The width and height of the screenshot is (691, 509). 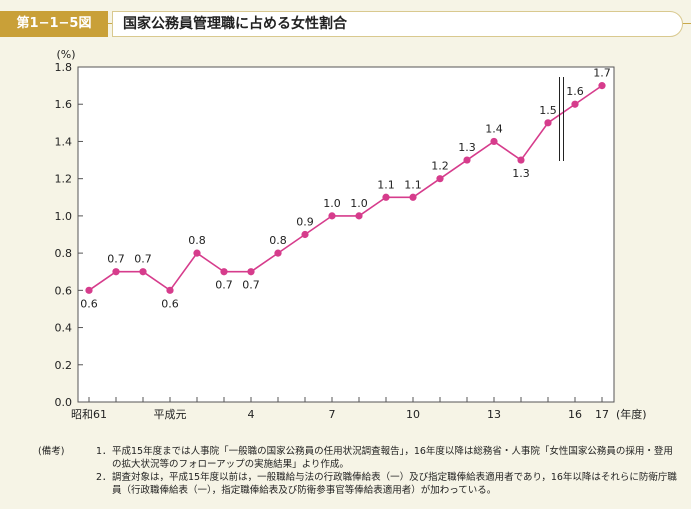 I want to click on y-tick-label: 0.4, so click(x=64, y=328).